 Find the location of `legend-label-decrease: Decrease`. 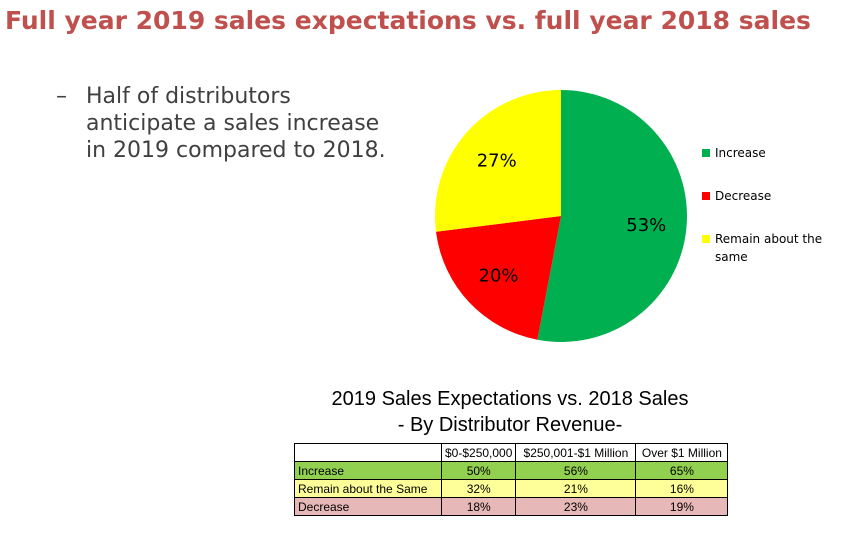

legend-label-decrease: Decrease is located at coordinates (743, 196).